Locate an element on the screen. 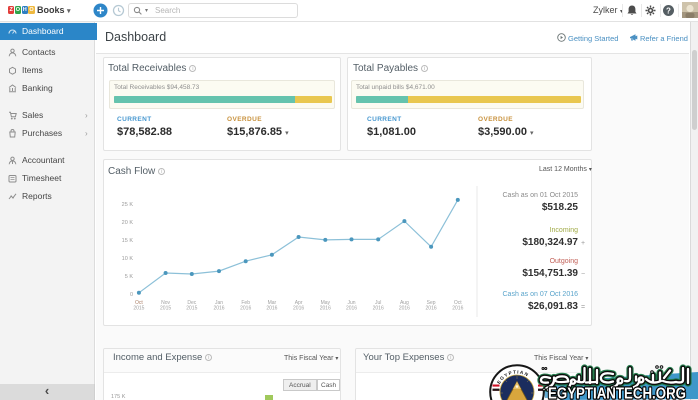  svg-text: EGYPTIANTECH.ORG is located at coordinates (617, 393).